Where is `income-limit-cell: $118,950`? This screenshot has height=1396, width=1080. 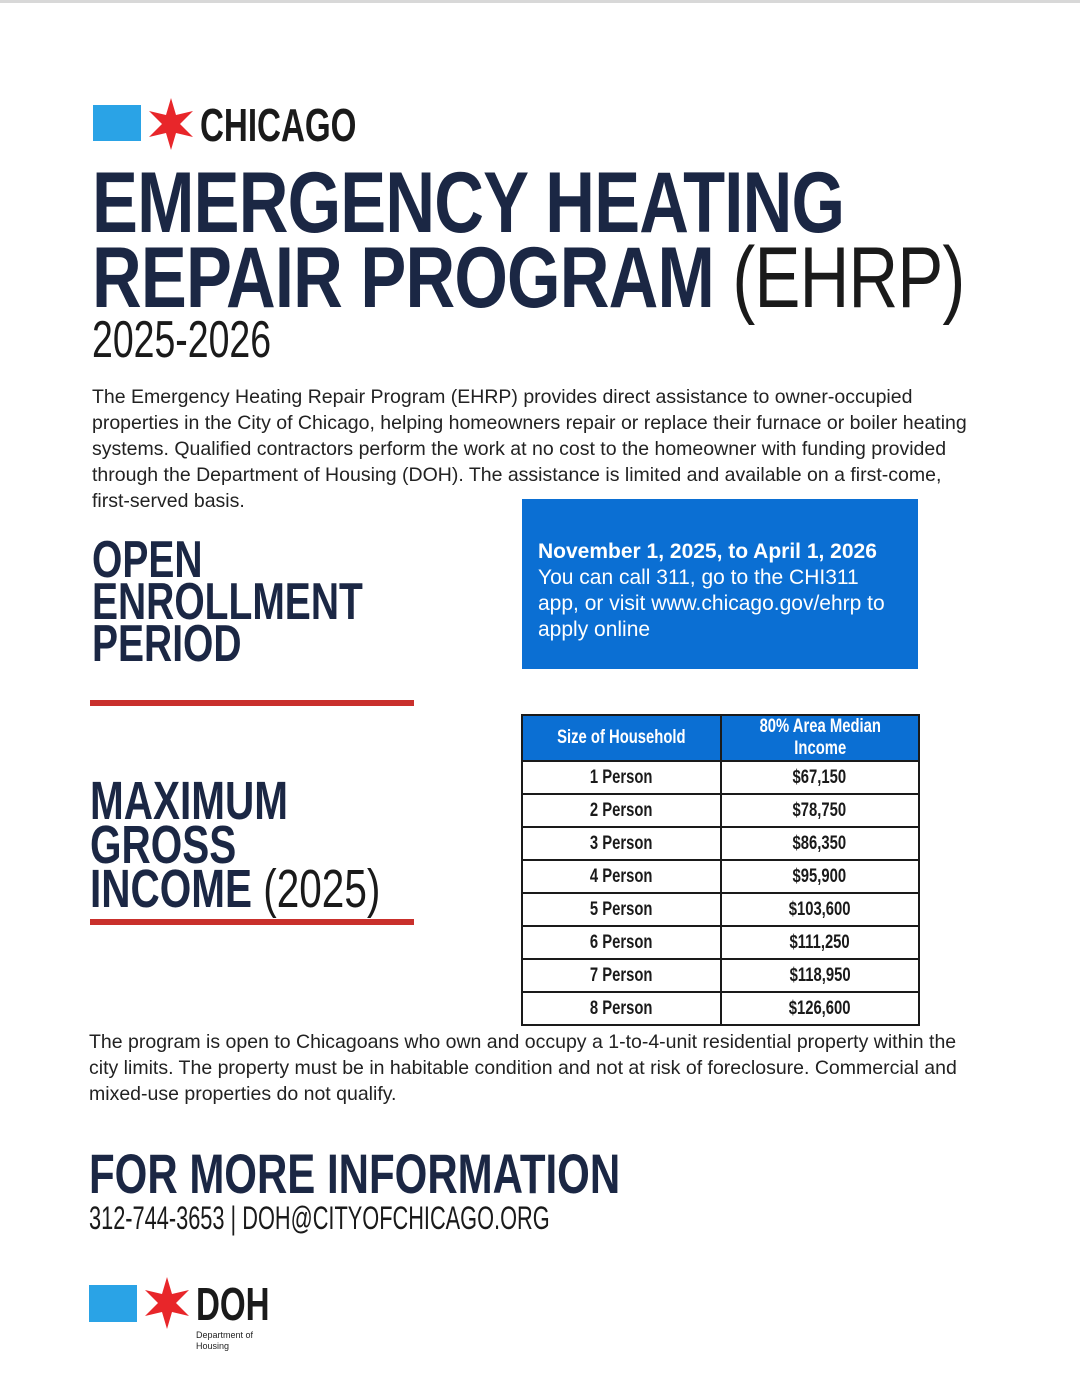 income-limit-cell: $118,950 is located at coordinates (819, 975).